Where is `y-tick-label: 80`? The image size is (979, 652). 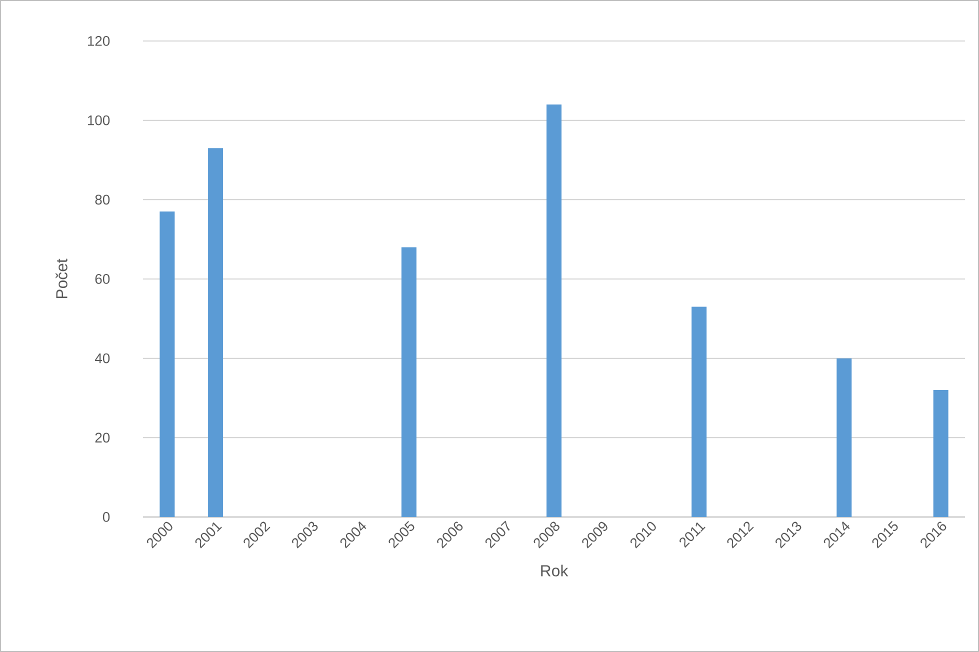
y-tick-label: 80 is located at coordinates (102, 199).